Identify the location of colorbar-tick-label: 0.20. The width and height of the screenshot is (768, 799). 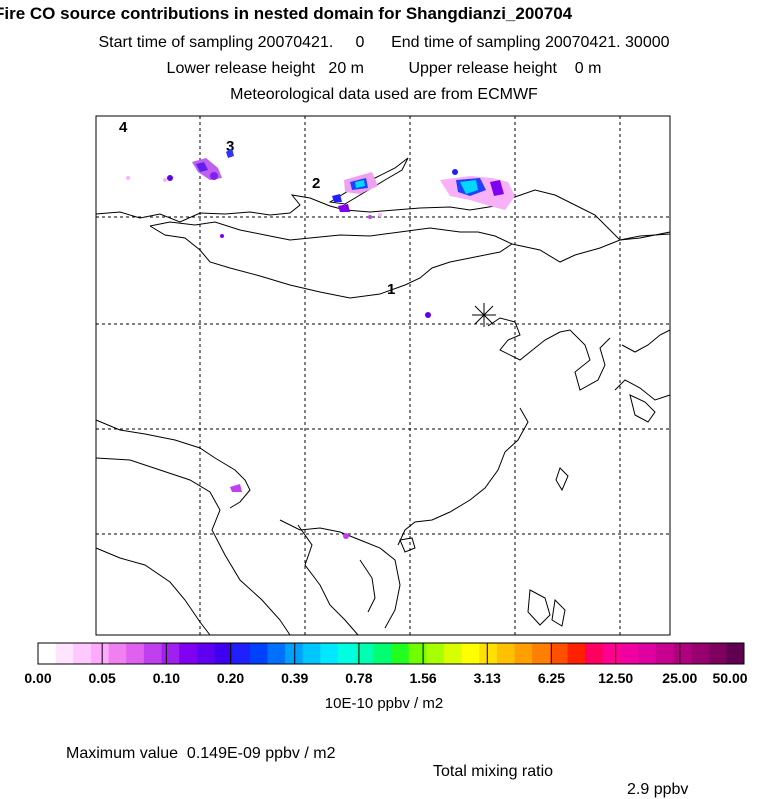
(230, 678).